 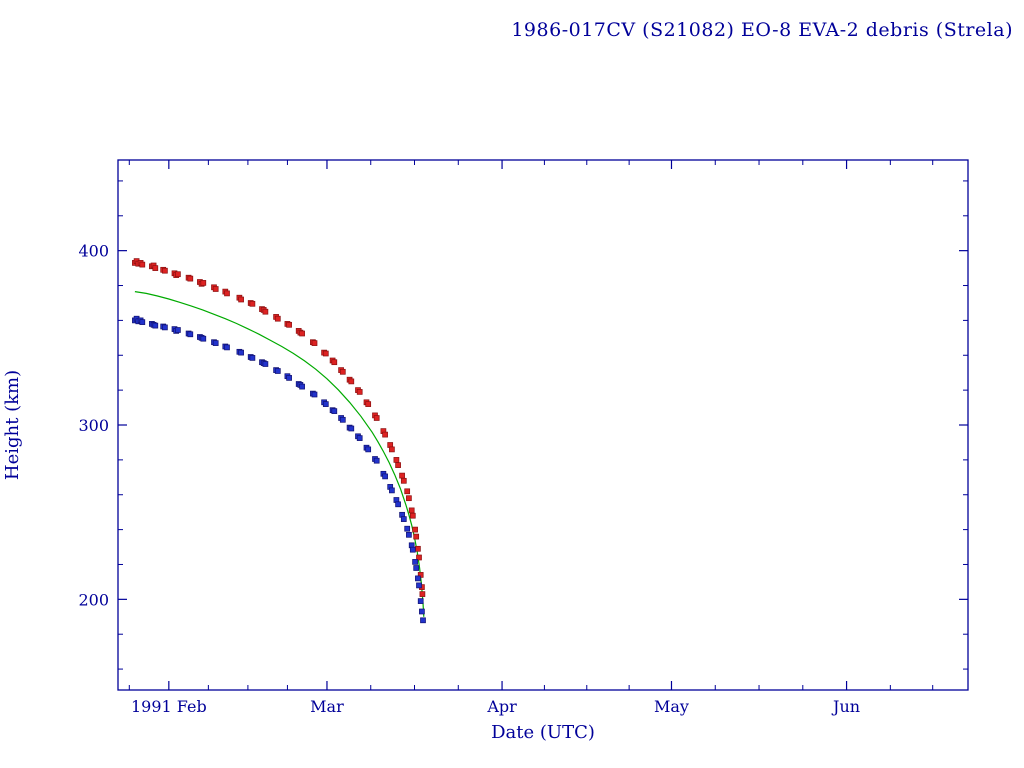 What do you see at coordinates (93, 599) in the screenshot?
I see `y-tick-label: 200` at bounding box center [93, 599].